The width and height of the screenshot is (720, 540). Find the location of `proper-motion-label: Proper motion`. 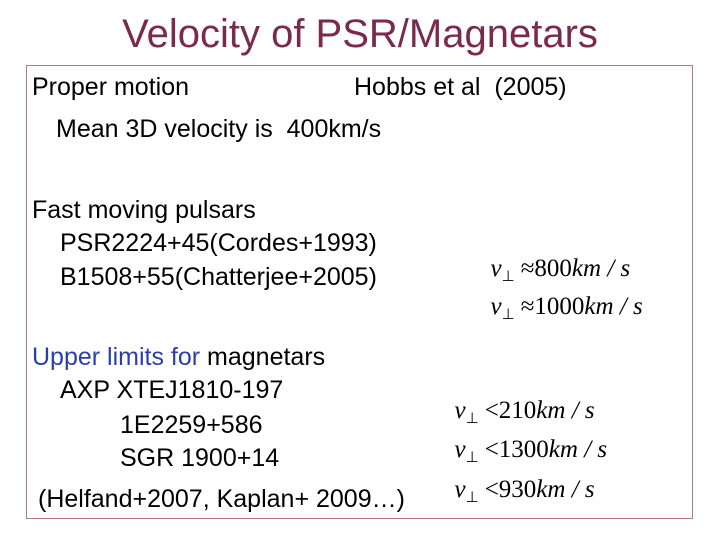

proper-motion-label: Proper motion is located at coordinates (111, 87).